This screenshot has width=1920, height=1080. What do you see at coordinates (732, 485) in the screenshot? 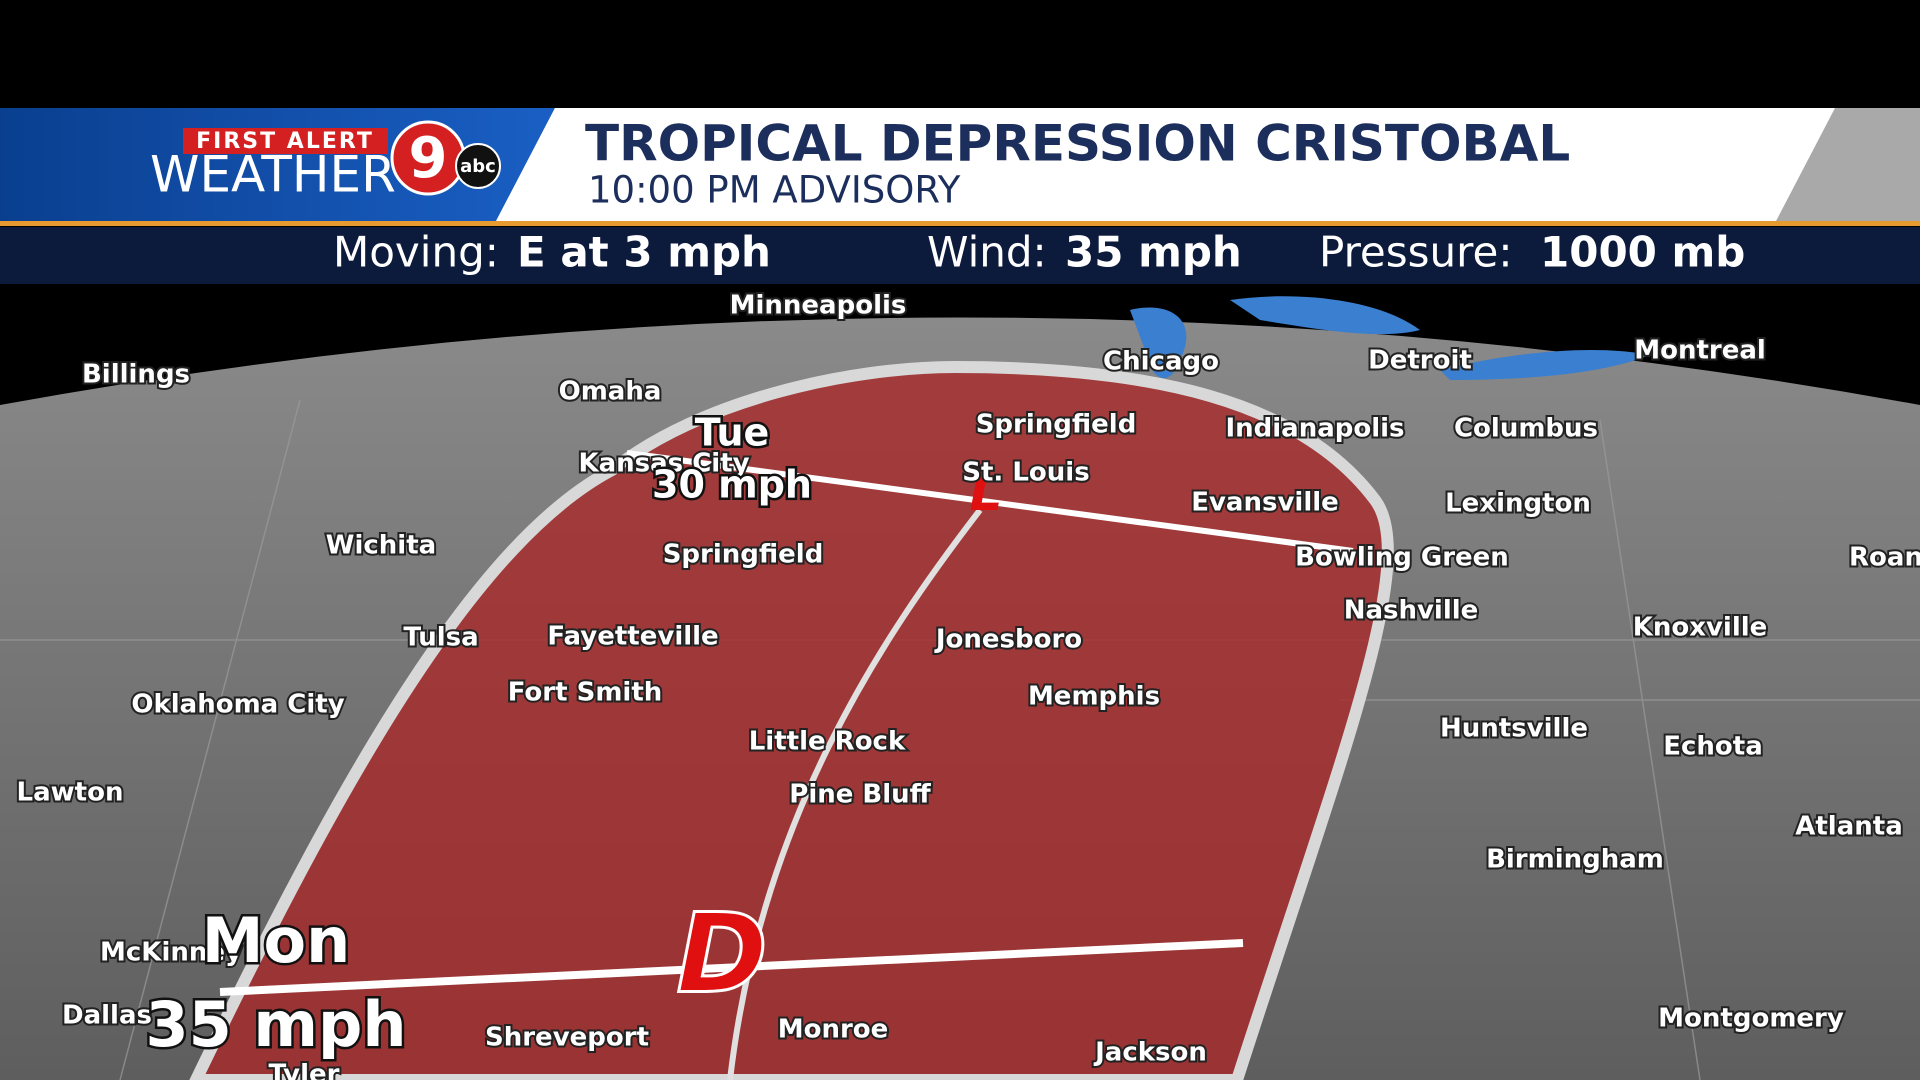
I see `track-speed: 30 mph` at bounding box center [732, 485].